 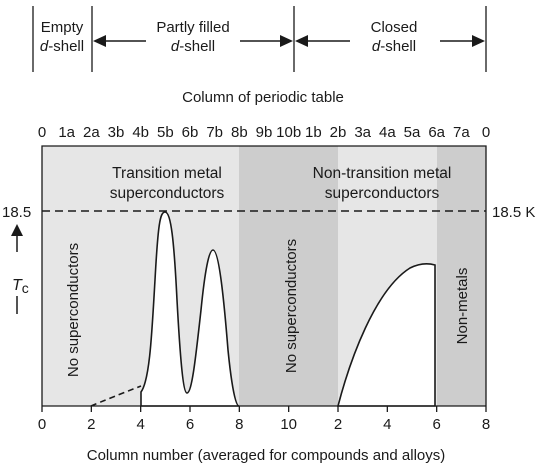 I want to click on non-transition-label-1: Non-transition metal, so click(x=382, y=173).